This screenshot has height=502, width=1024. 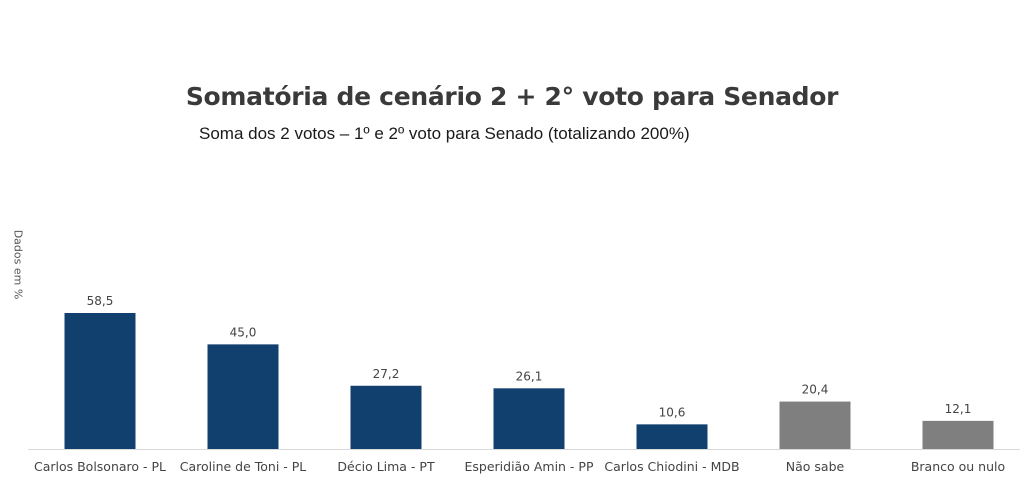 I want to click on data-label: 45,0, so click(x=243, y=332).